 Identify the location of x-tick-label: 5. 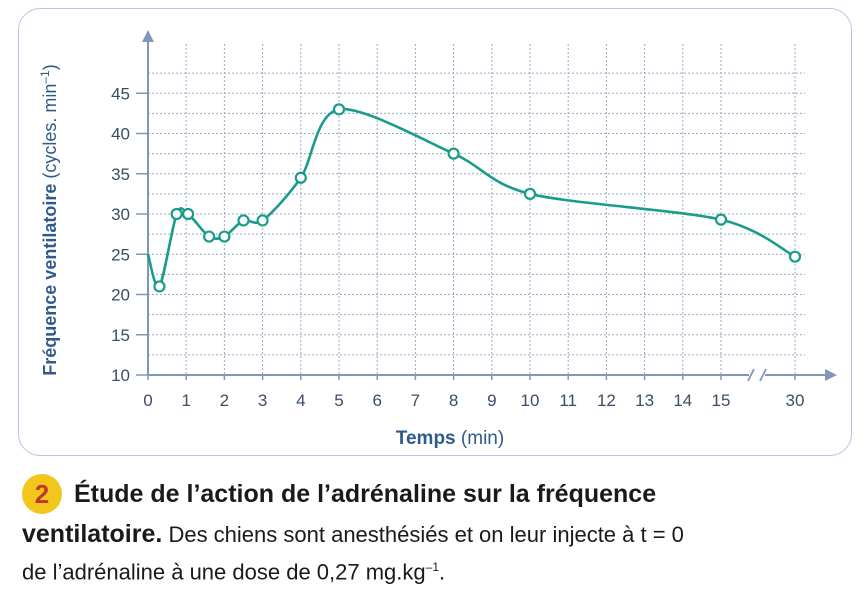
(338, 400).